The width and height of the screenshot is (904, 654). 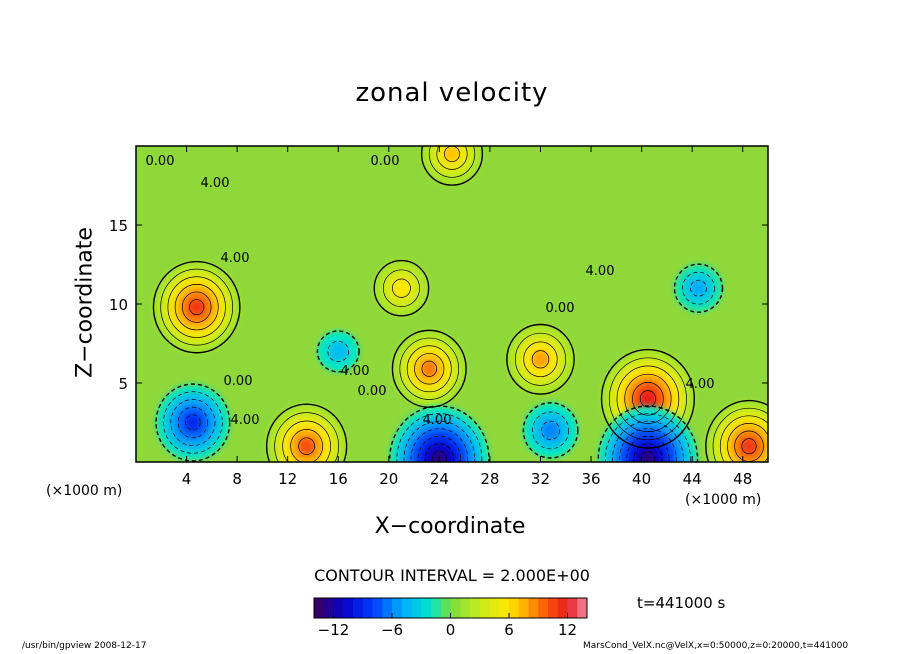 I want to click on footer-program: /usr/bin/gpview 2008-12-17, so click(x=84, y=646).